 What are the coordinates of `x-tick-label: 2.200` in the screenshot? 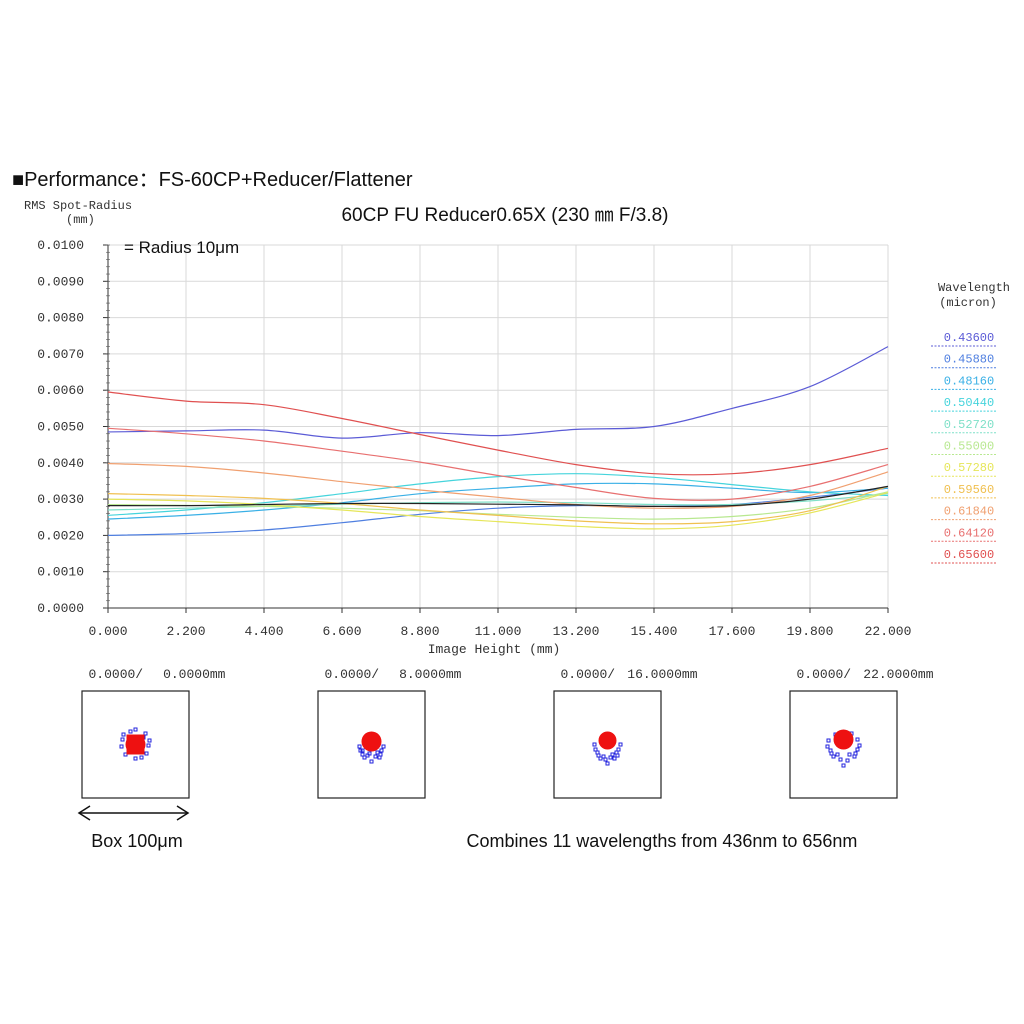 It's located at (185, 631).